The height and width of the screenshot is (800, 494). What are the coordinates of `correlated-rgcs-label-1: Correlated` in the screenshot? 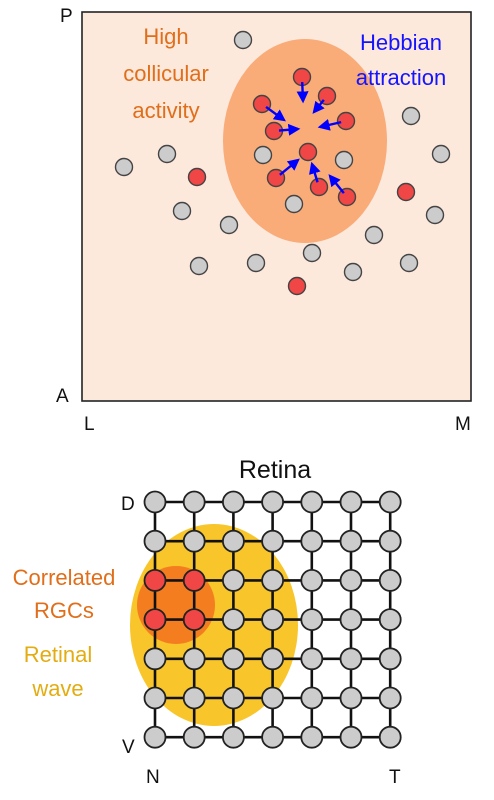 It's located at (64, 577).